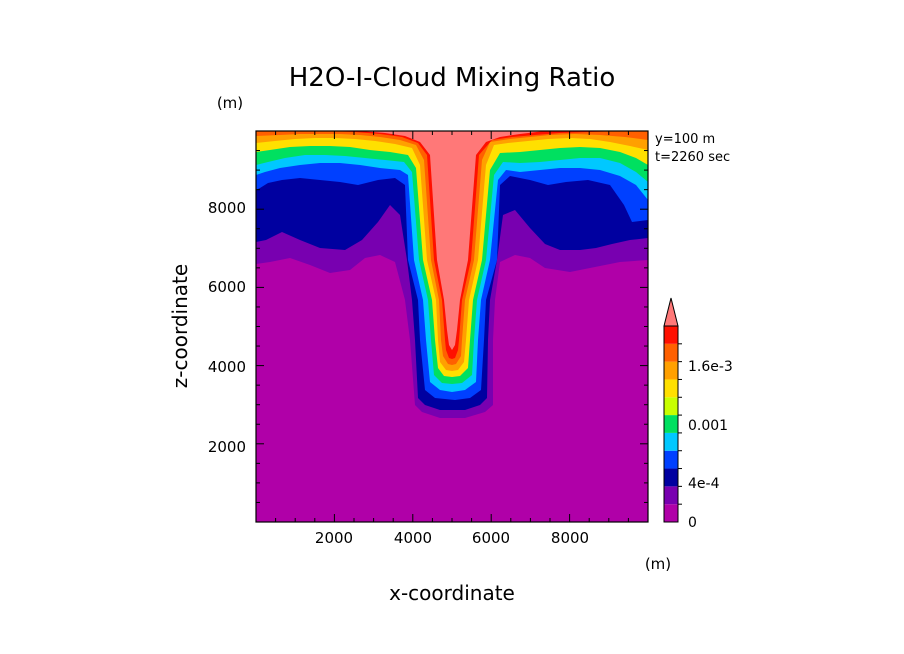  What do you see at coordinates (671, 312) in the screenshot?
I see `colorbar-extend-triangle` at bounding box center [671, 312].